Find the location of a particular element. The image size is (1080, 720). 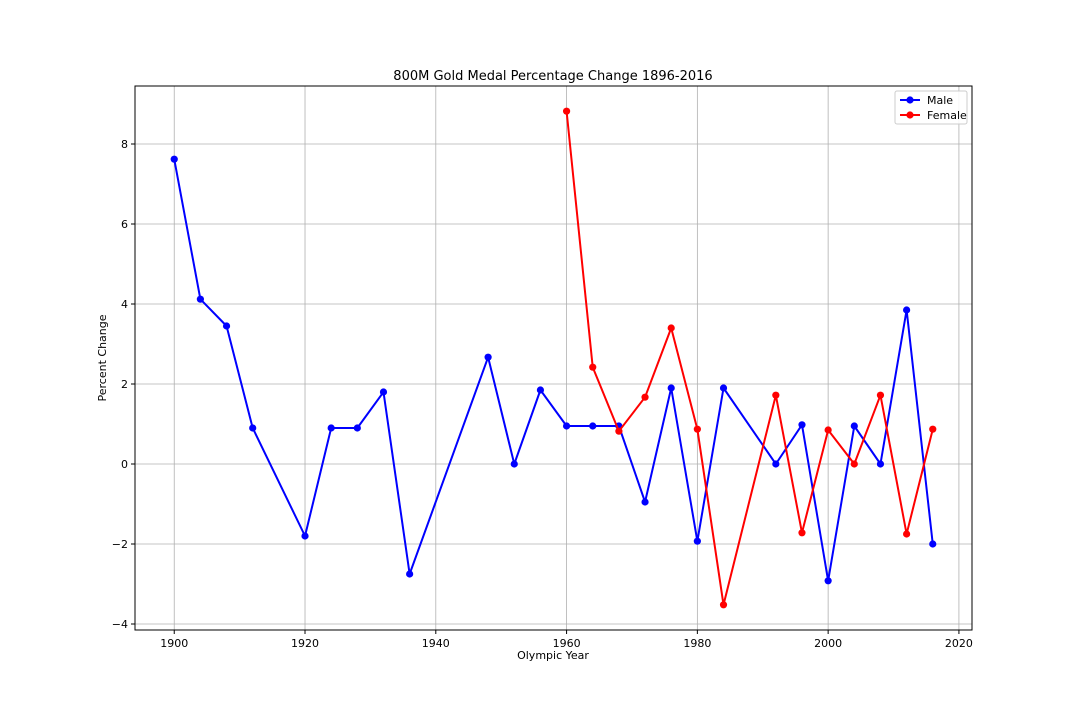

x-tick-label: 2000 is located at coordinates (828, 643).